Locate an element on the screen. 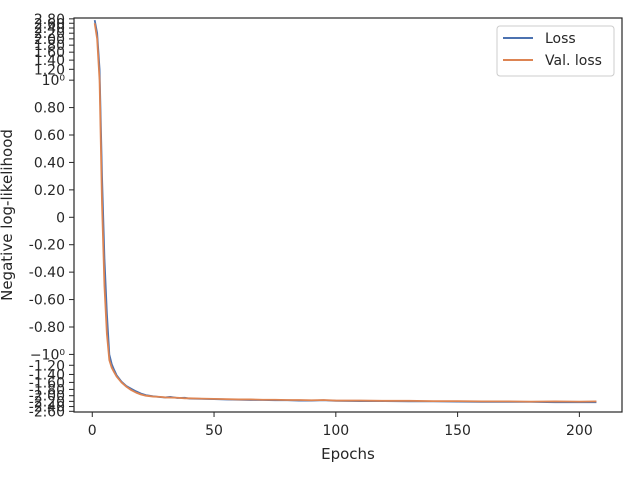  legend-label-loss: Loss is located at coordinates (560, 39).